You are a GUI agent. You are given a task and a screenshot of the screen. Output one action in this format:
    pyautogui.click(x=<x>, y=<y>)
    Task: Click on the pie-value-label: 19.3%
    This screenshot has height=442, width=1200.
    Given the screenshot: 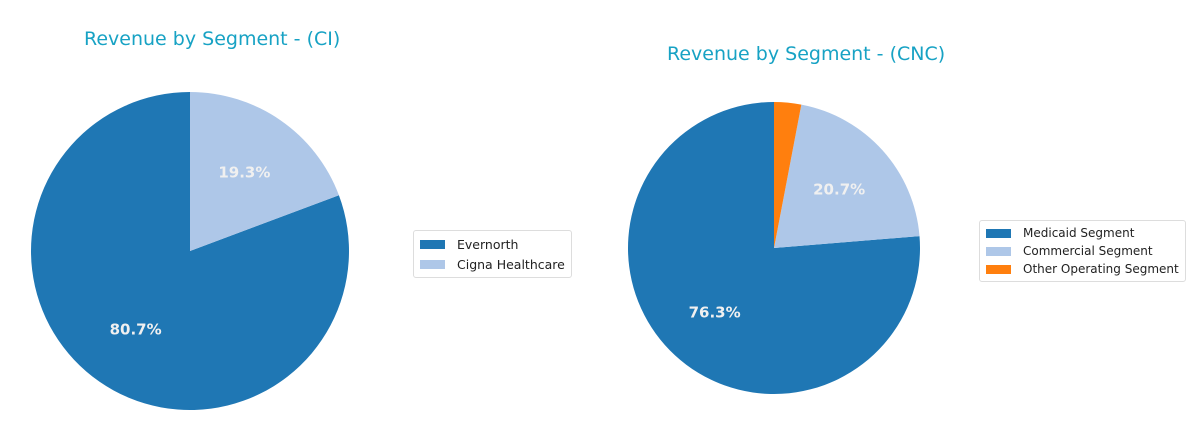 What is the action you would take?
    pyautogui.click(x=244, y=173)
    